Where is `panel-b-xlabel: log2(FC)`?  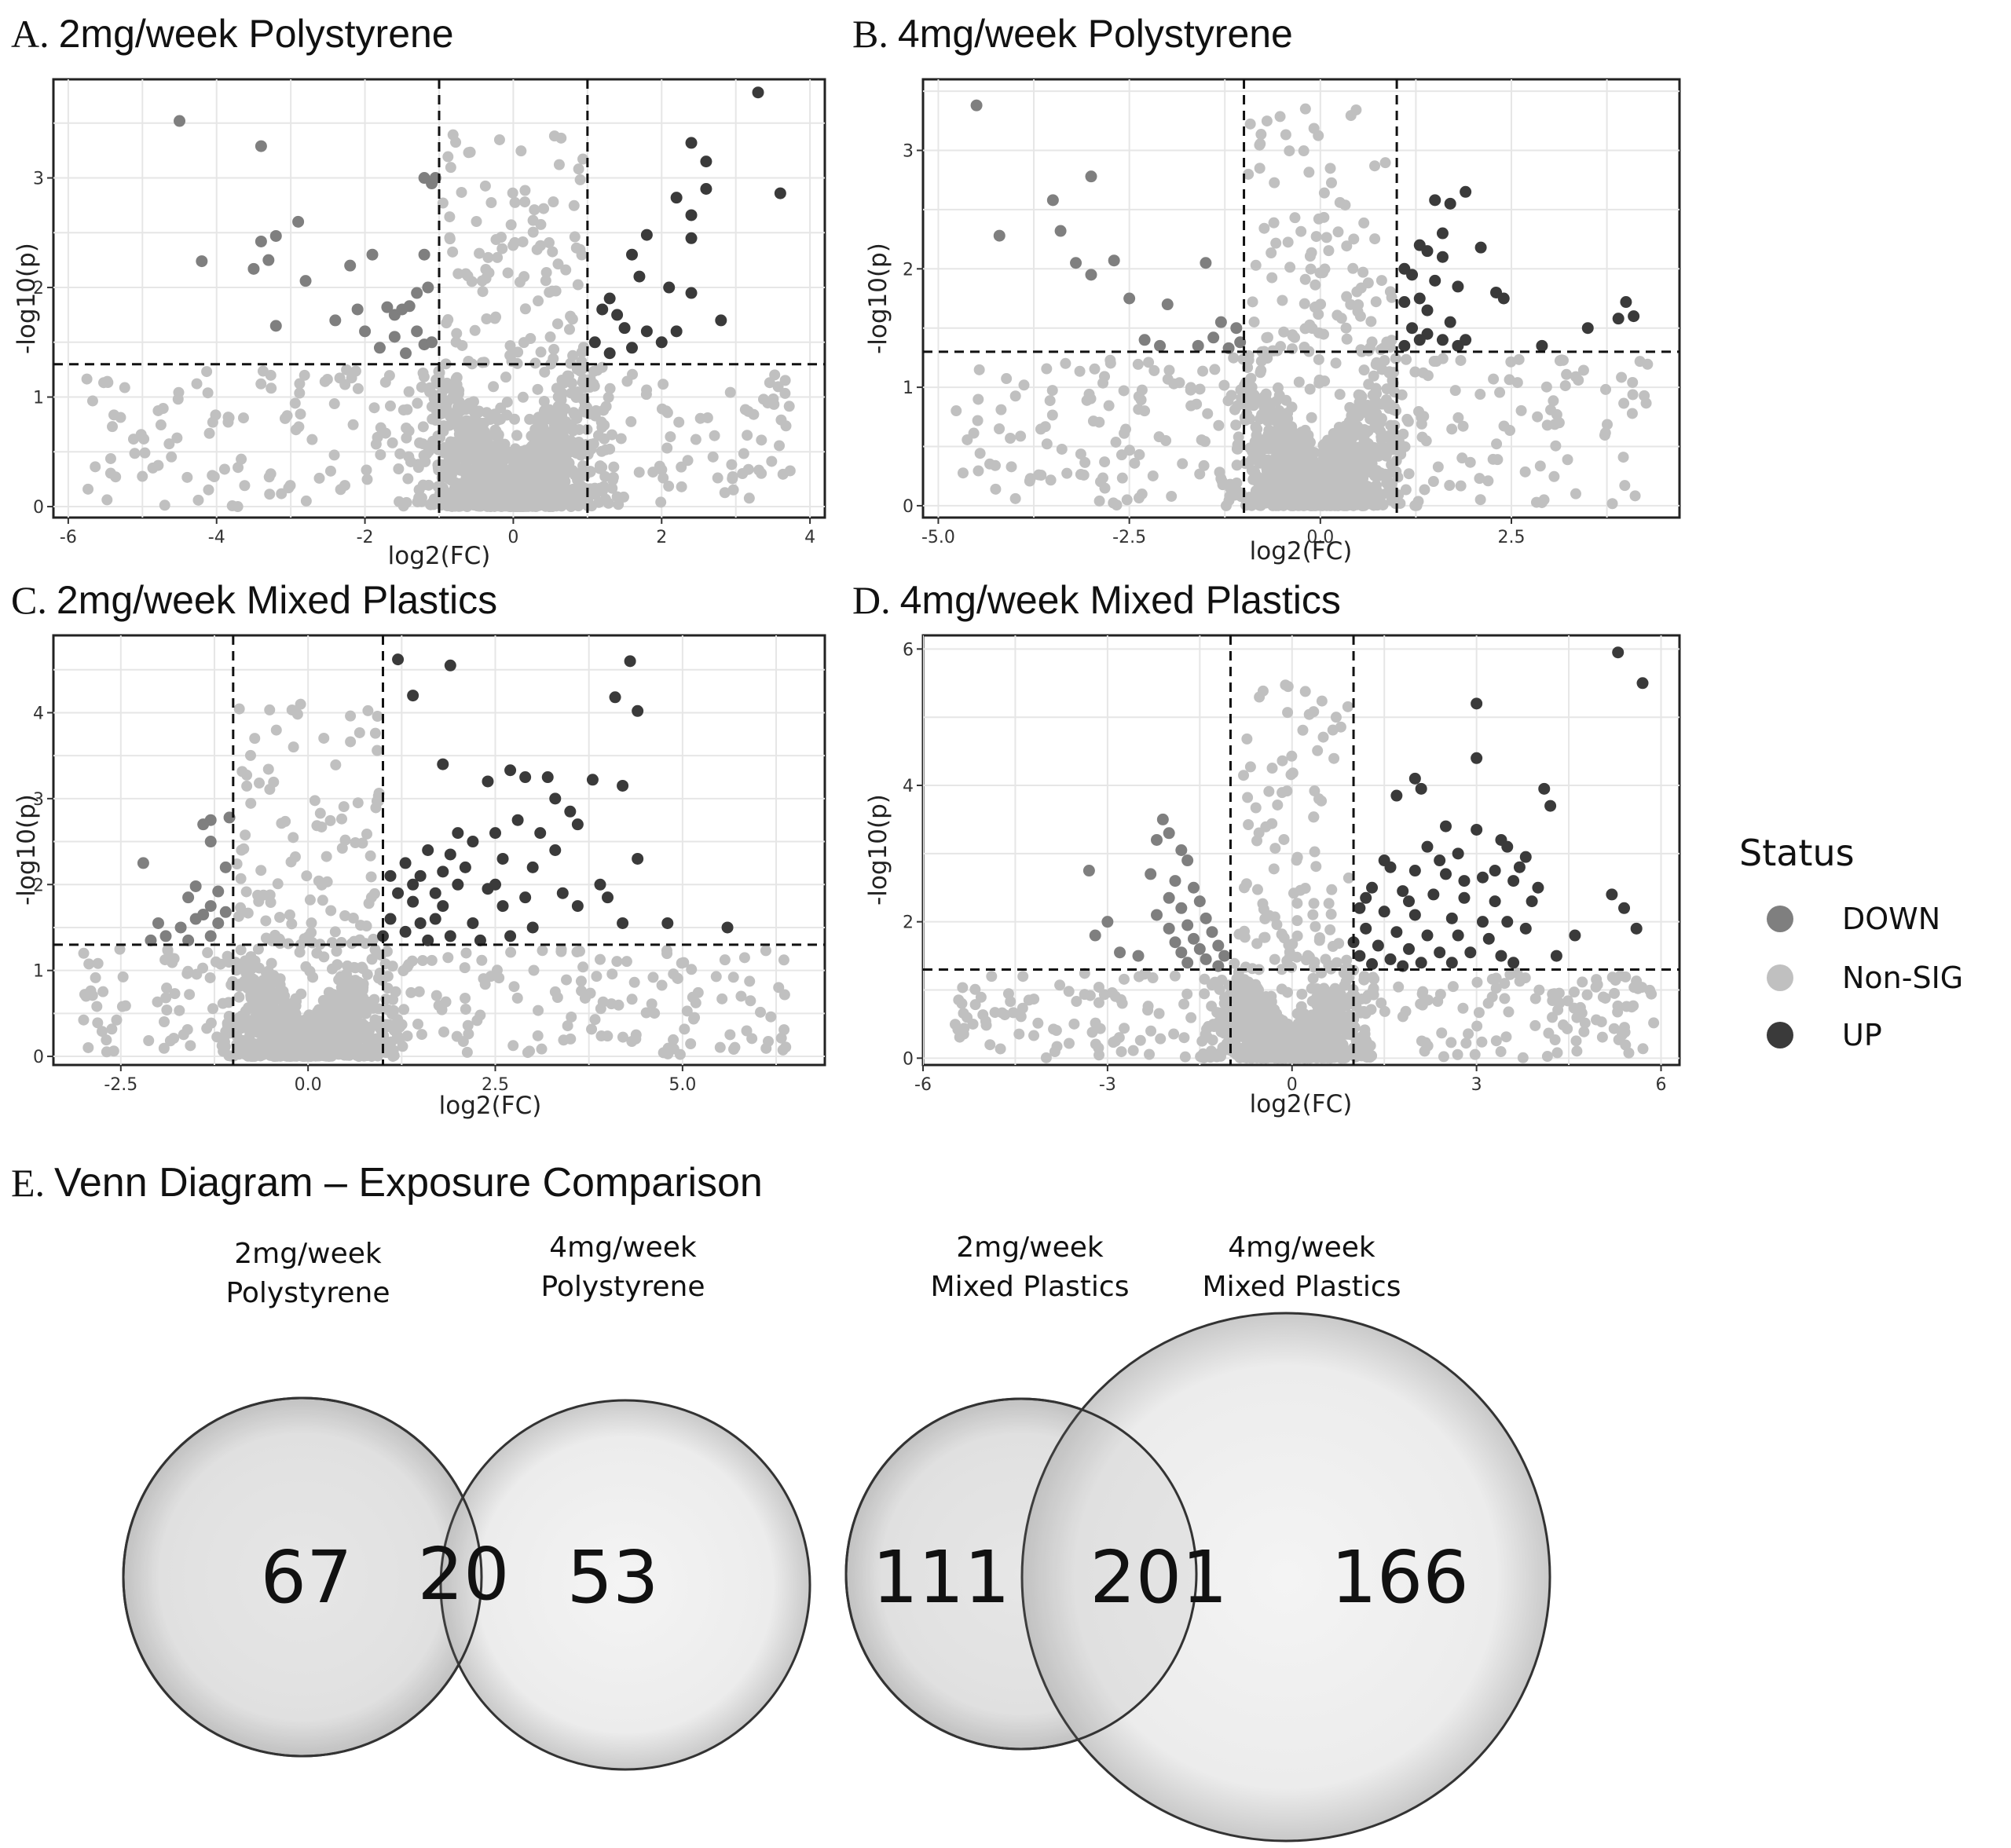 panel-b-xlabel: log2(FC) is located at coordinates (1301, 551).